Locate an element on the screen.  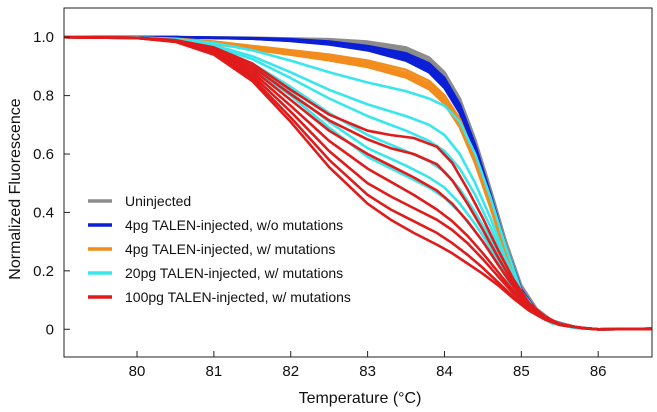
y-axis-title: Normalized Fluorescence is located at coordinates (15, 189).